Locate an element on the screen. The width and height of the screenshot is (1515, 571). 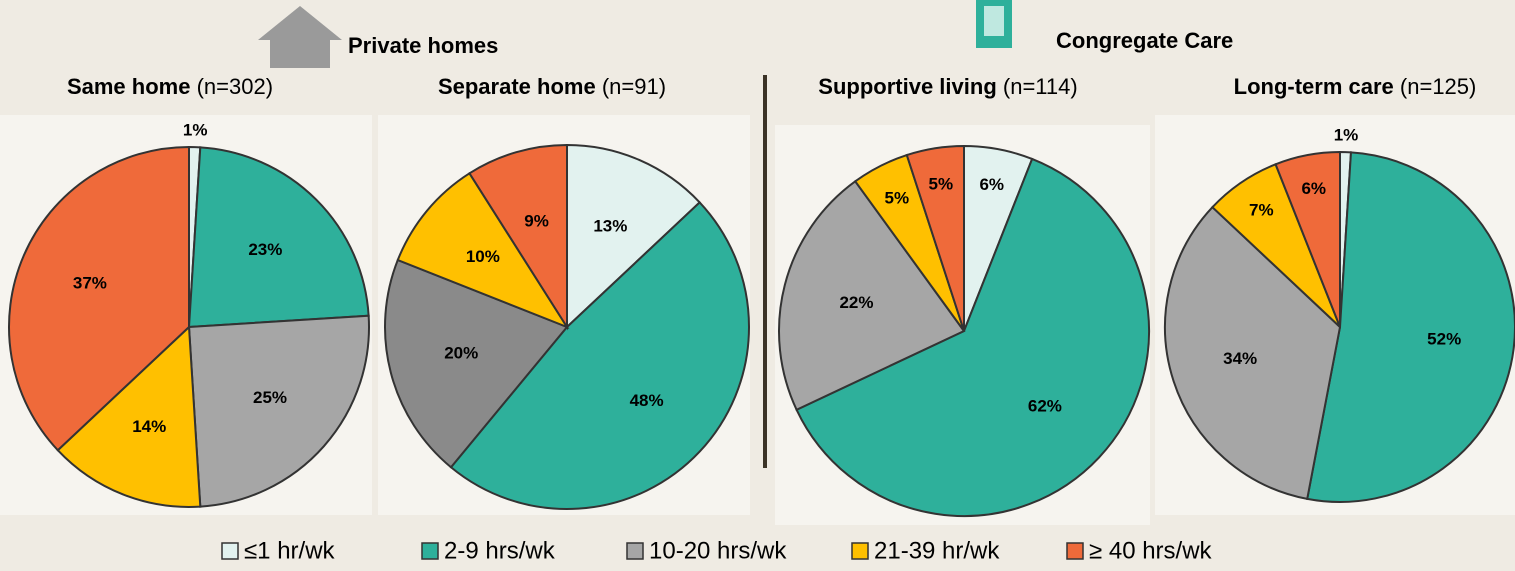
legend-label: 21-39 hr/wk is located at coordinates (937, 550).